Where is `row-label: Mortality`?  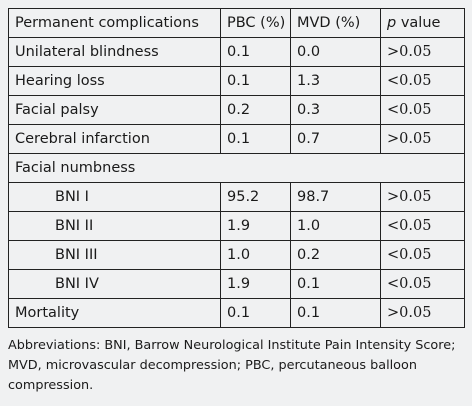 row-label: Mortality is located at coordinates (114, 313).